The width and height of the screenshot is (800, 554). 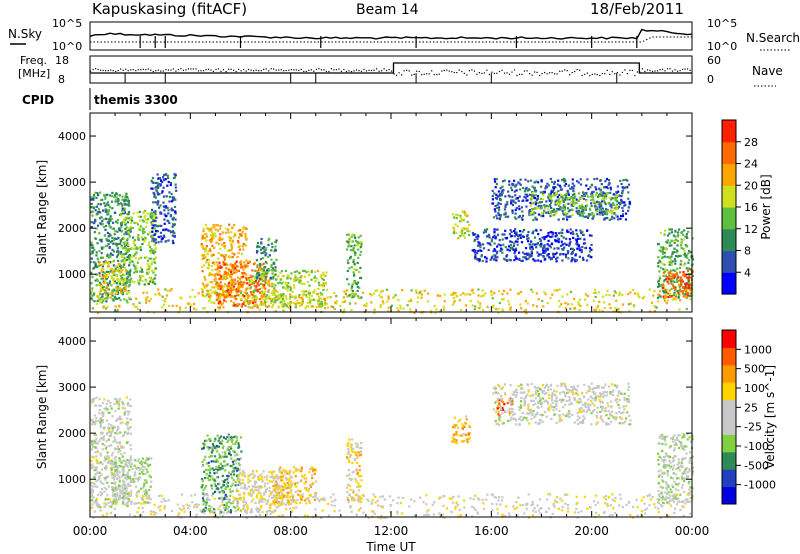 I want to click on noise-tick-high-right: 10^5, so click(x=722, y=23).